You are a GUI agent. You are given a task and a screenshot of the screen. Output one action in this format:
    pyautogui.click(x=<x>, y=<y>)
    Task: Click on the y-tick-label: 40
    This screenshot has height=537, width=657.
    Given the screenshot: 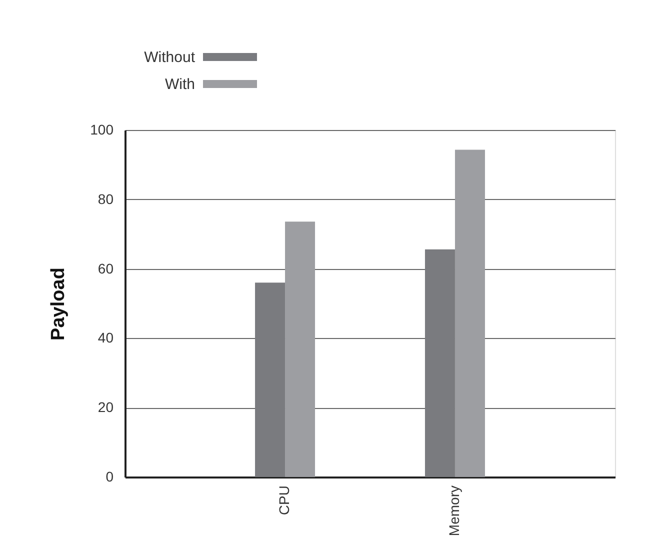 What is the action you would take?
    pyautogui.click(x=106, y=338)
    